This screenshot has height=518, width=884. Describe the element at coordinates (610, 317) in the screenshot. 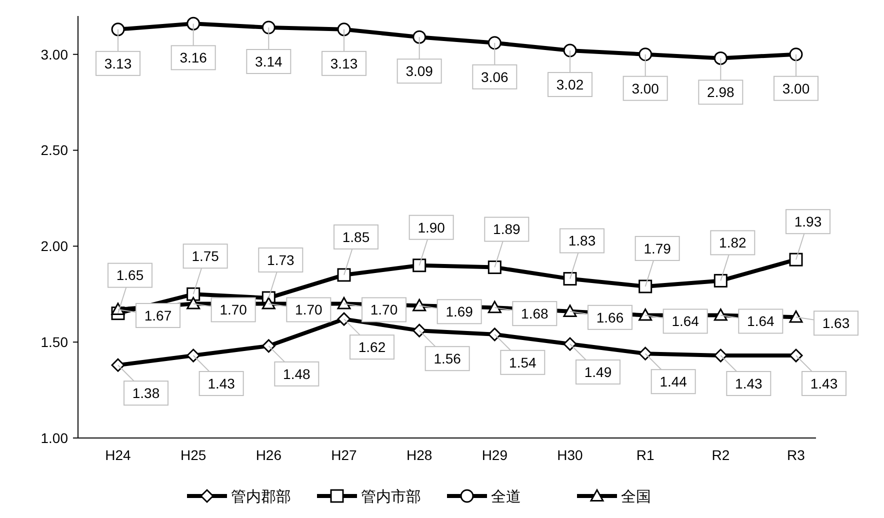

I see `data-label: 1.66` at that location.